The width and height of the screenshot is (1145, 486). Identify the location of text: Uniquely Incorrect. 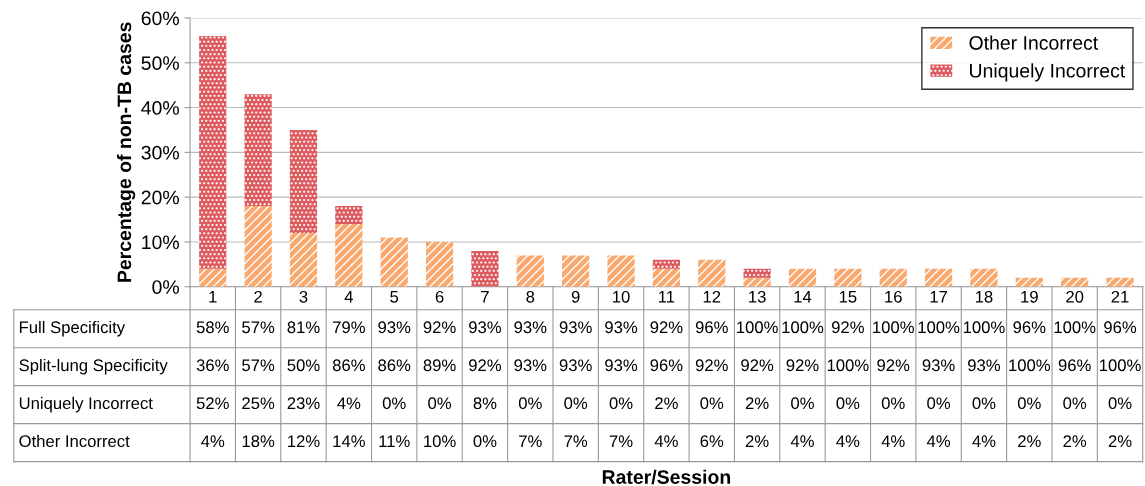
(86, 404).